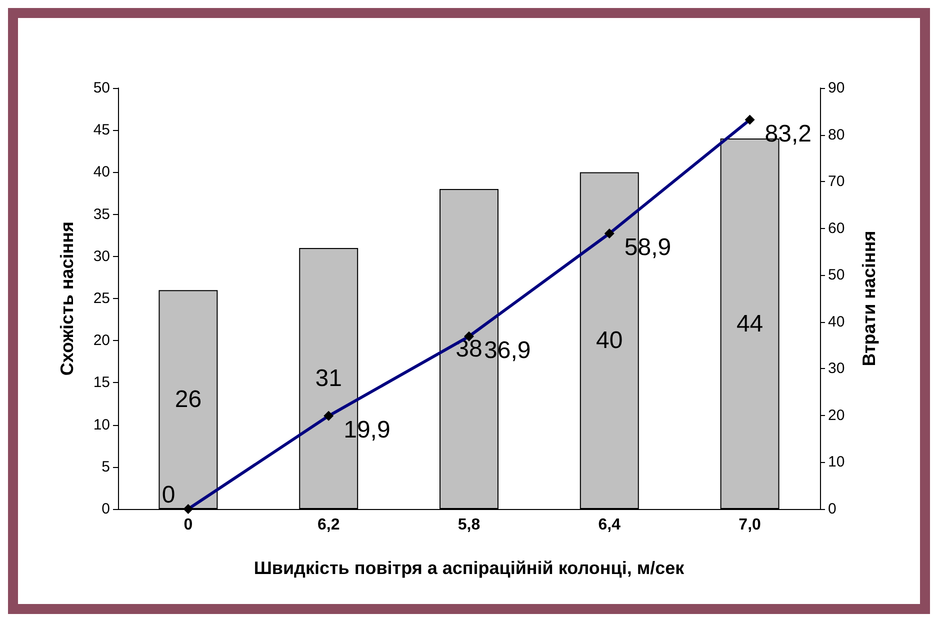  I want to click on data-label: 31, so click(328, 378).